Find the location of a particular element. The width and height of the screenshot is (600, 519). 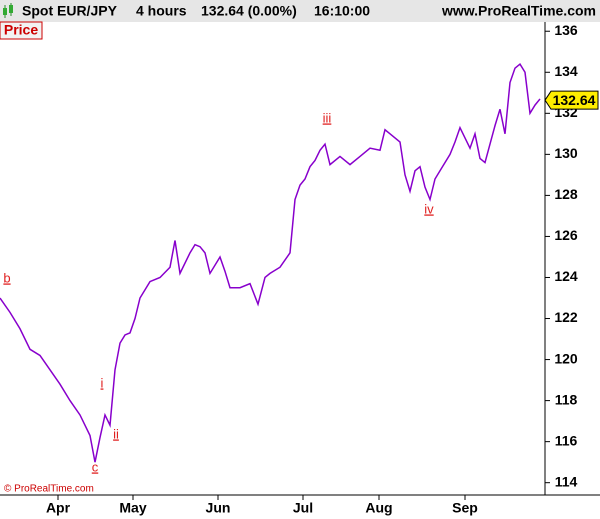

wave-label: c is located at coordinates (95, 466).